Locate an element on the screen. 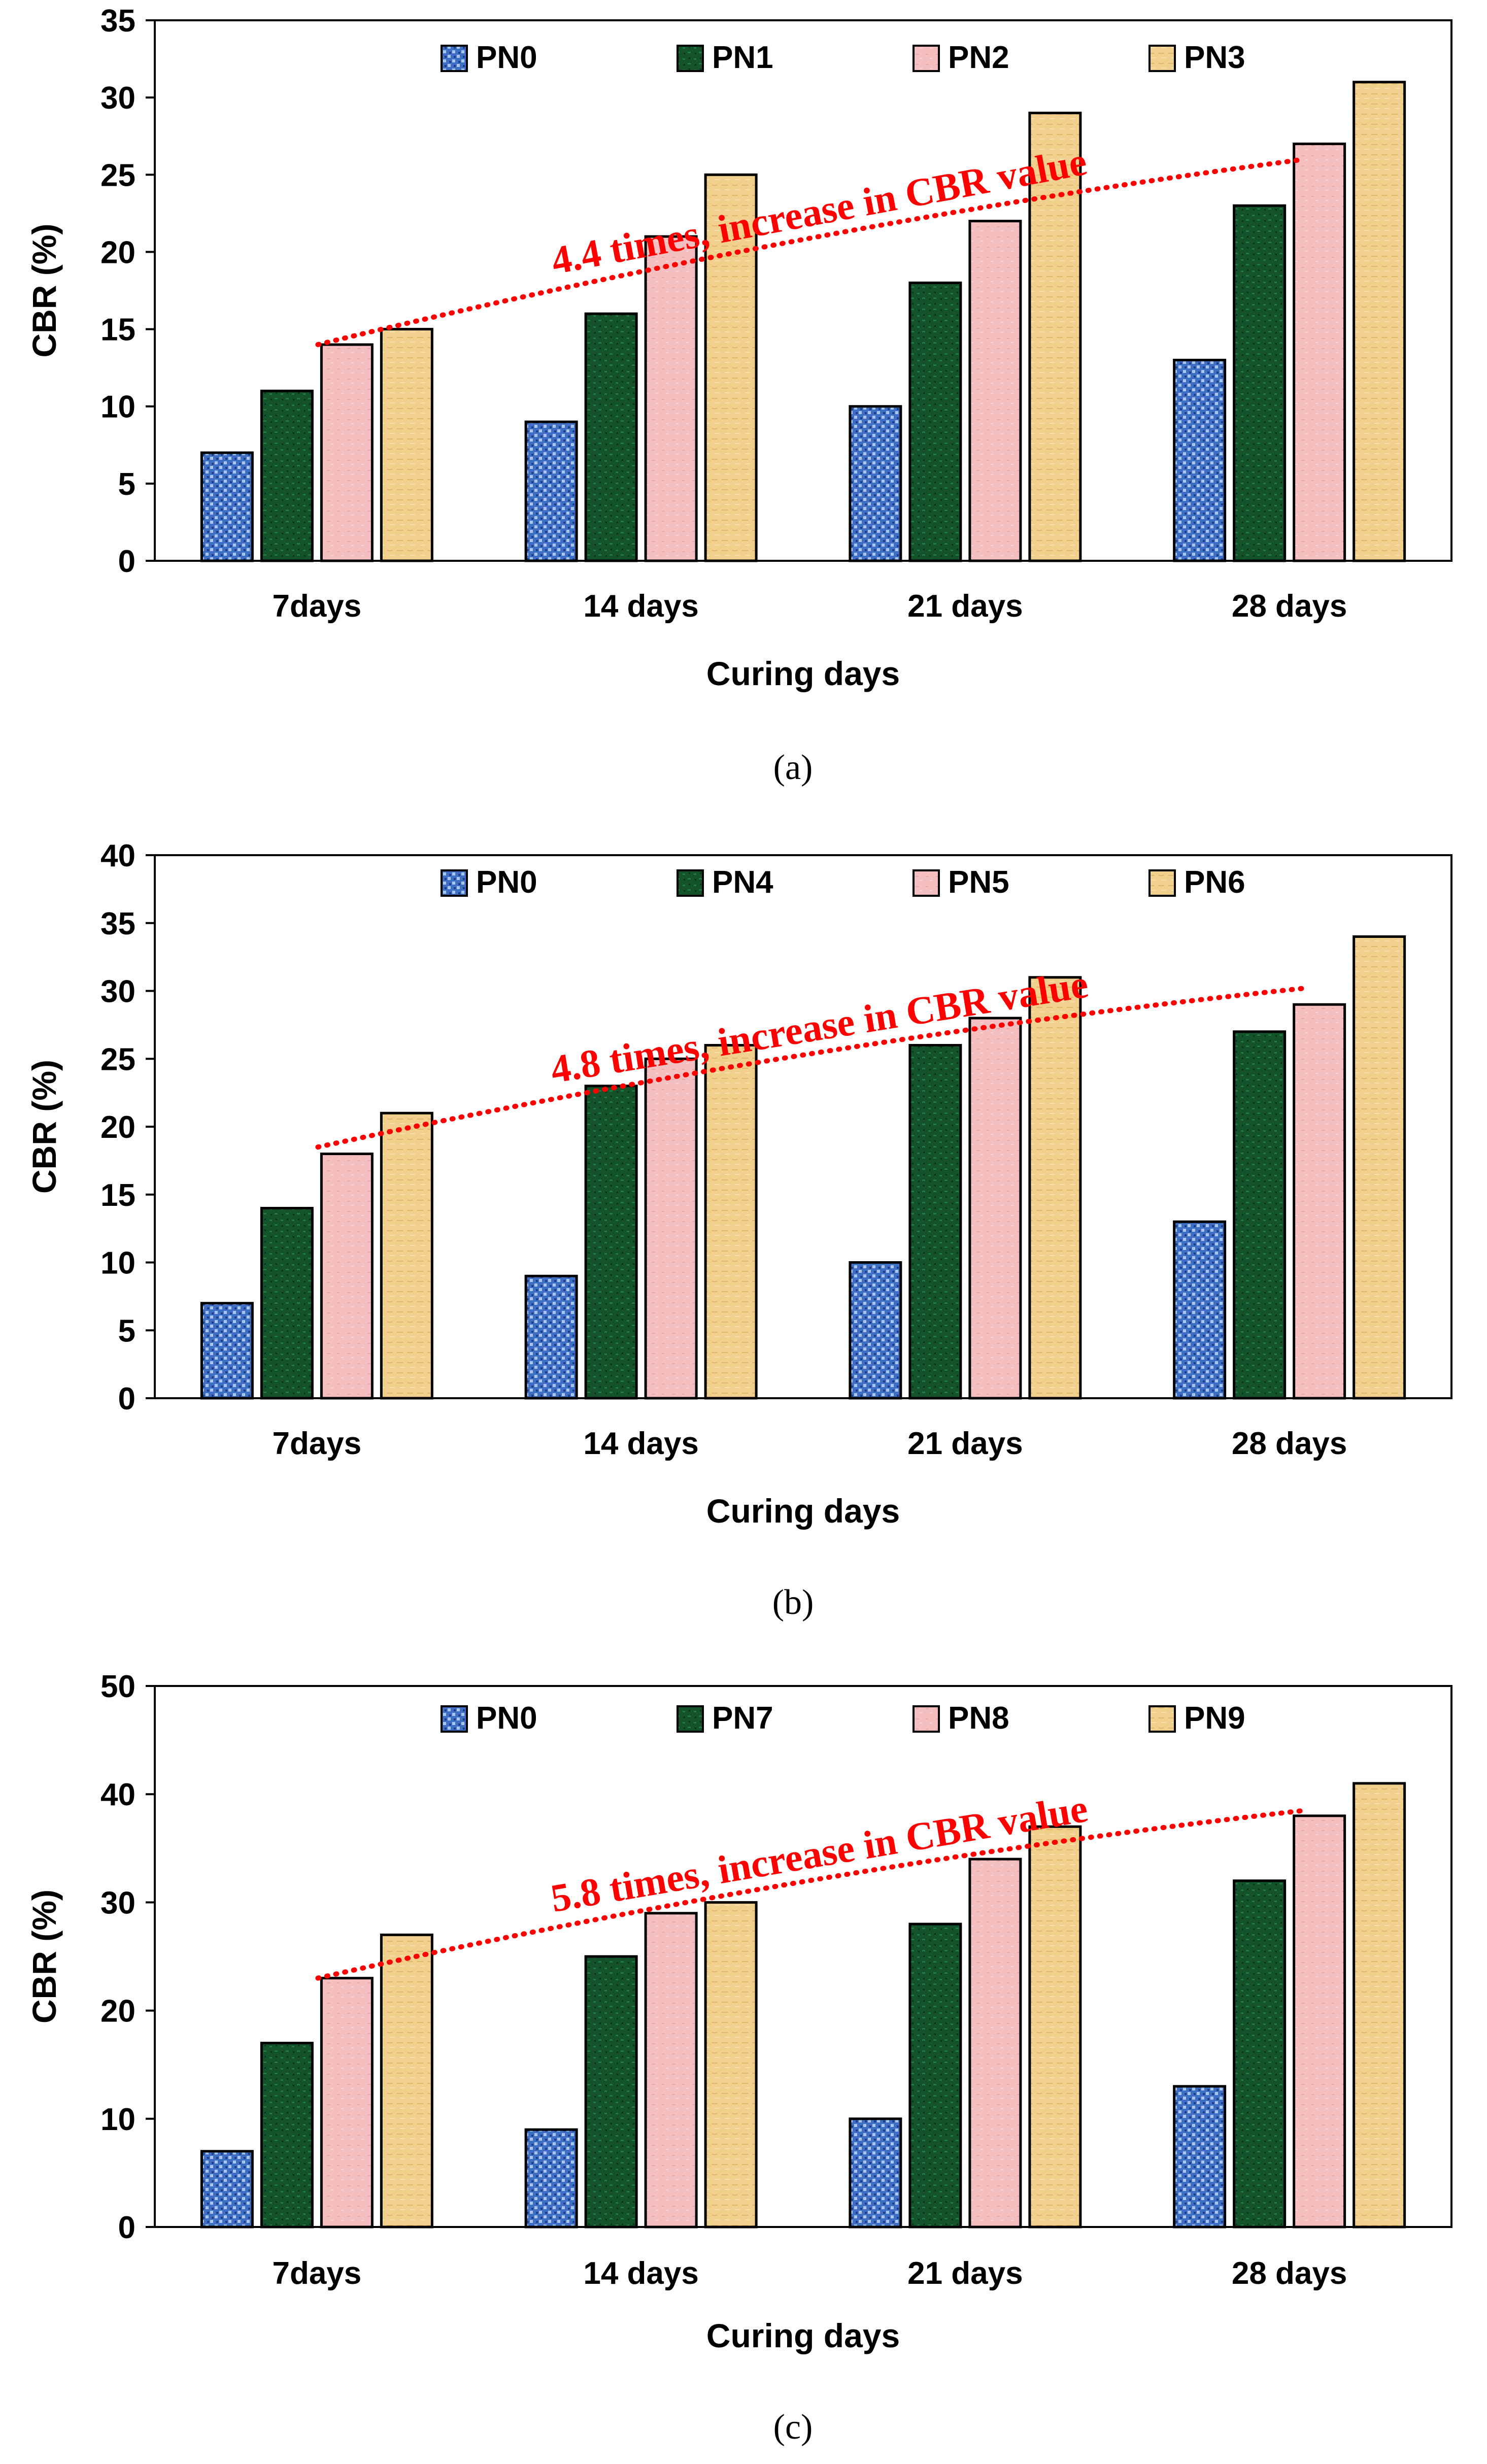  panel-label: (a) is located at coordinates (793, 767).